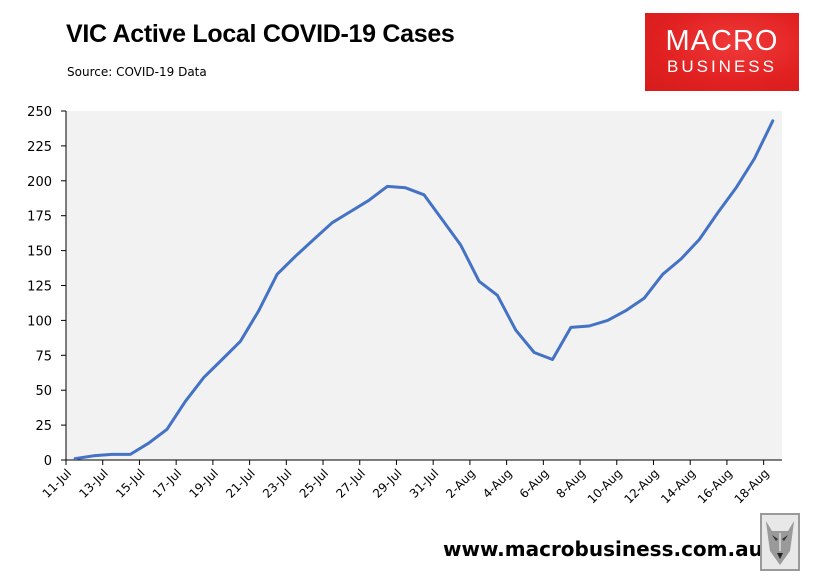 The width and height of the screenshot is (816, 586). I want to click on y-tick-label: 175, so click(39, 217).